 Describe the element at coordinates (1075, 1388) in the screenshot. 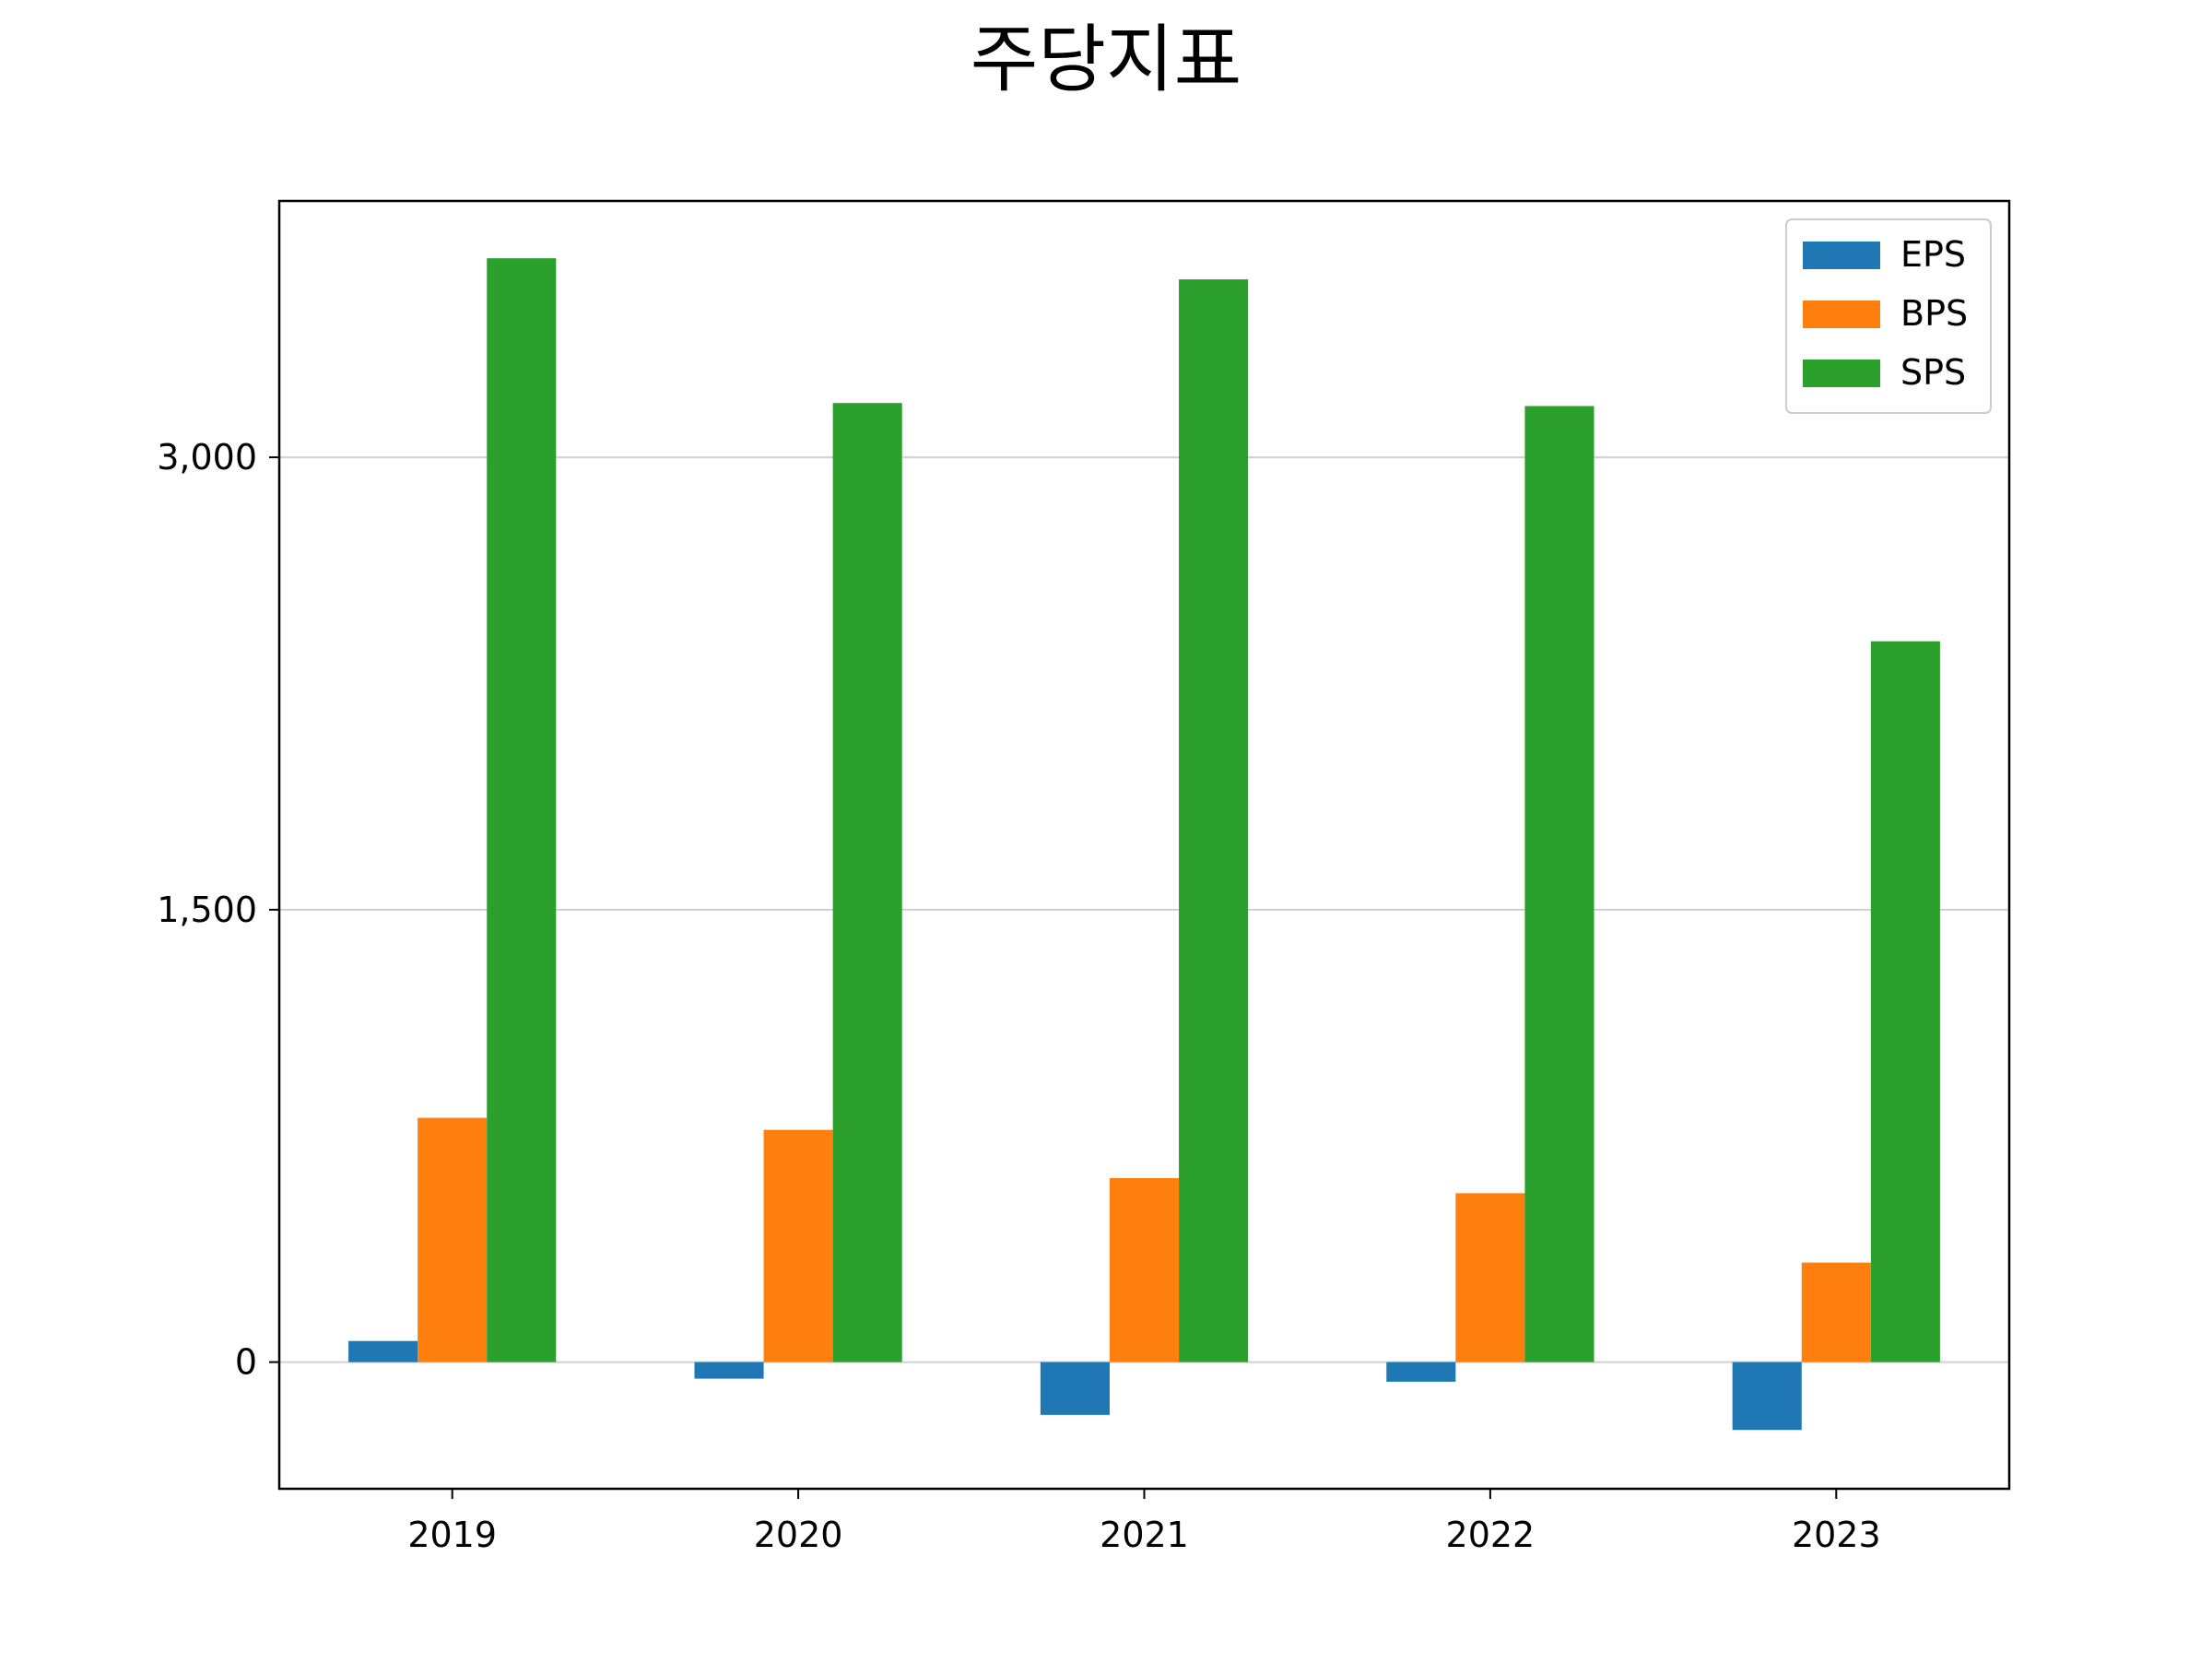

I see `bar-eps-2021` at that location.